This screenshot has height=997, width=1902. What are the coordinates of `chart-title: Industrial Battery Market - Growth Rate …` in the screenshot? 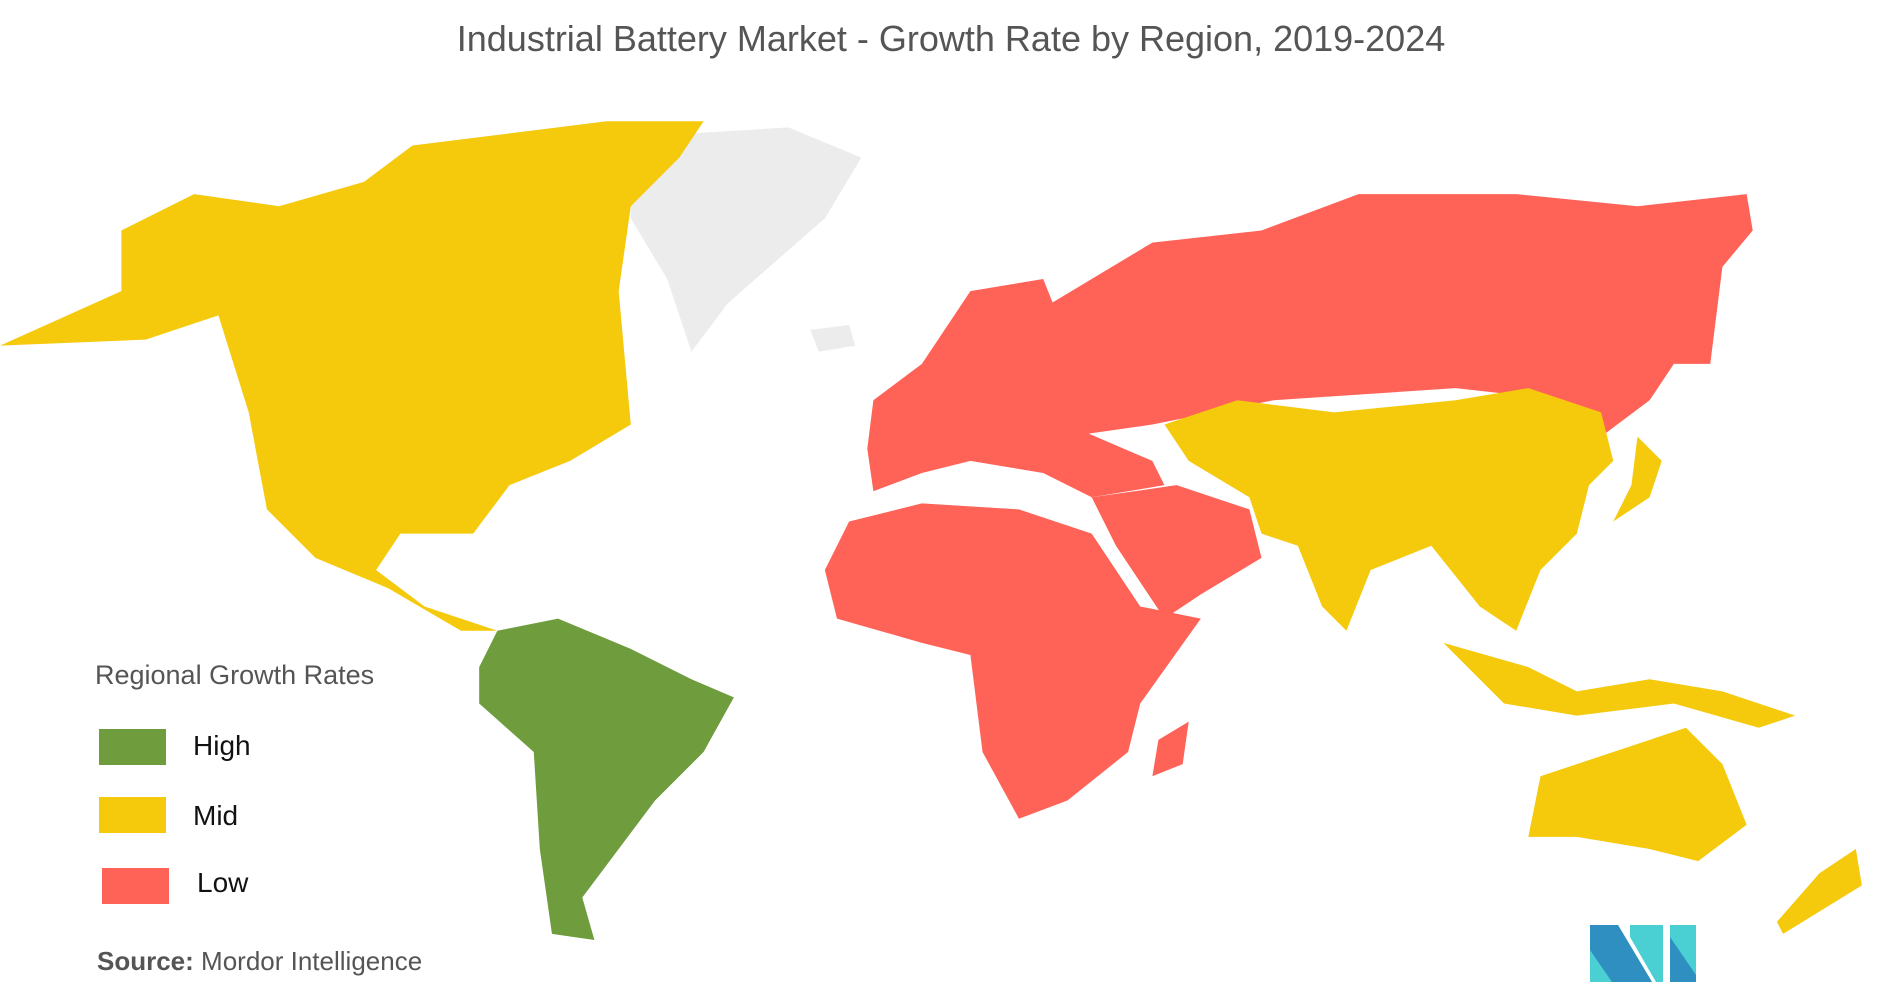 It's located at (951, 38).